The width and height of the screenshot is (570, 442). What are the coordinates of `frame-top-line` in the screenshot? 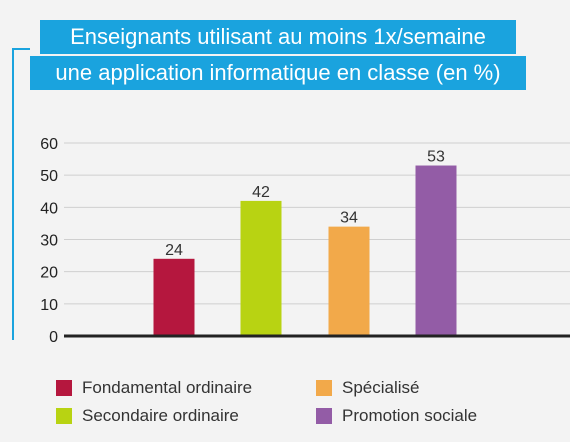 It's located at (21, 49).